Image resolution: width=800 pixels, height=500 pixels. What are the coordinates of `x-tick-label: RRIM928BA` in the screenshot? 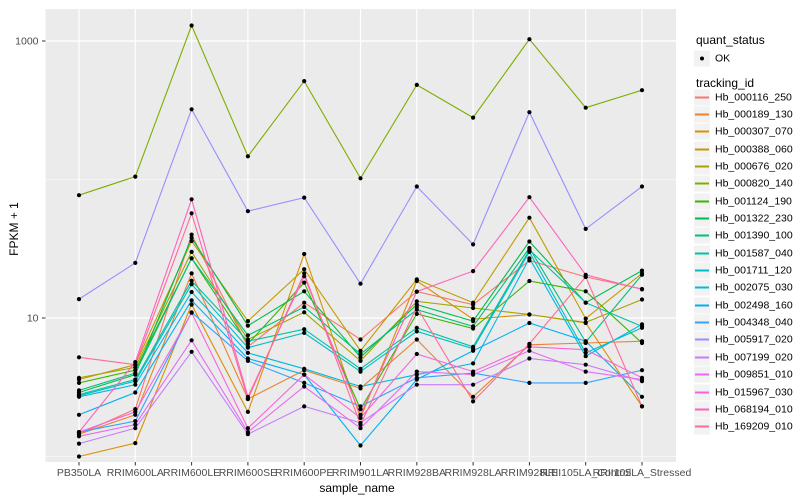 It's located at (417, 473).